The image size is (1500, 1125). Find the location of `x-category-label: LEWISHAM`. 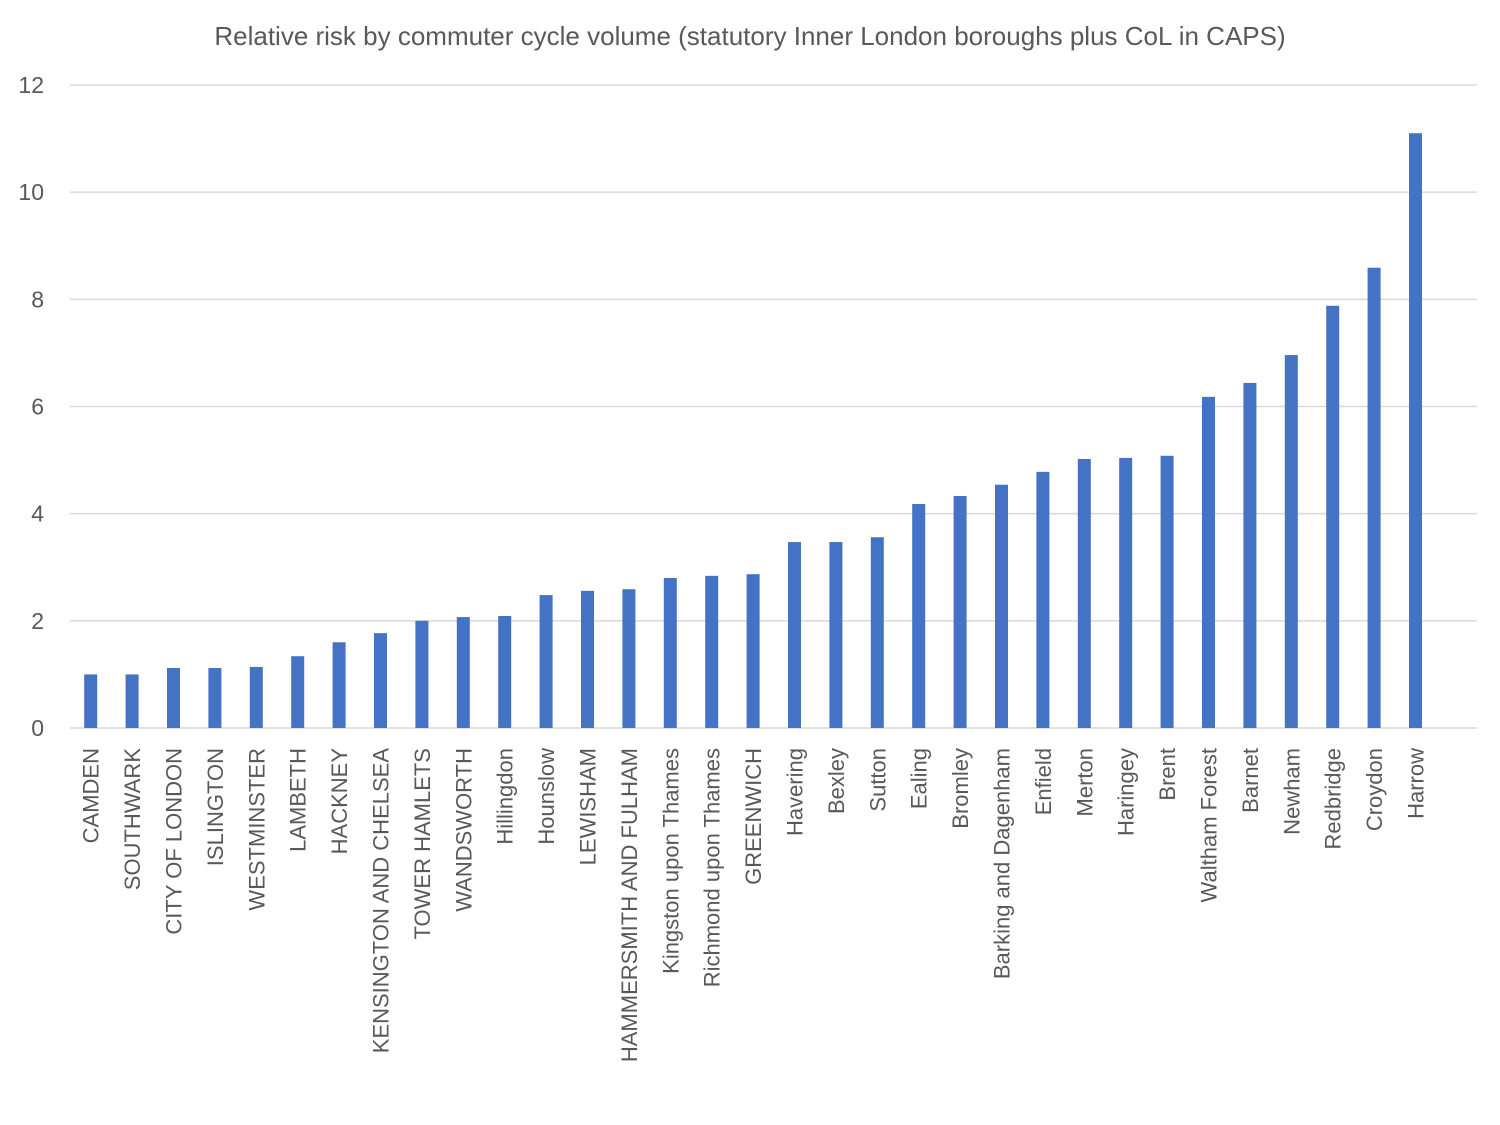

x-category-label: LEWISHAM is located at coordinates (588, 806).